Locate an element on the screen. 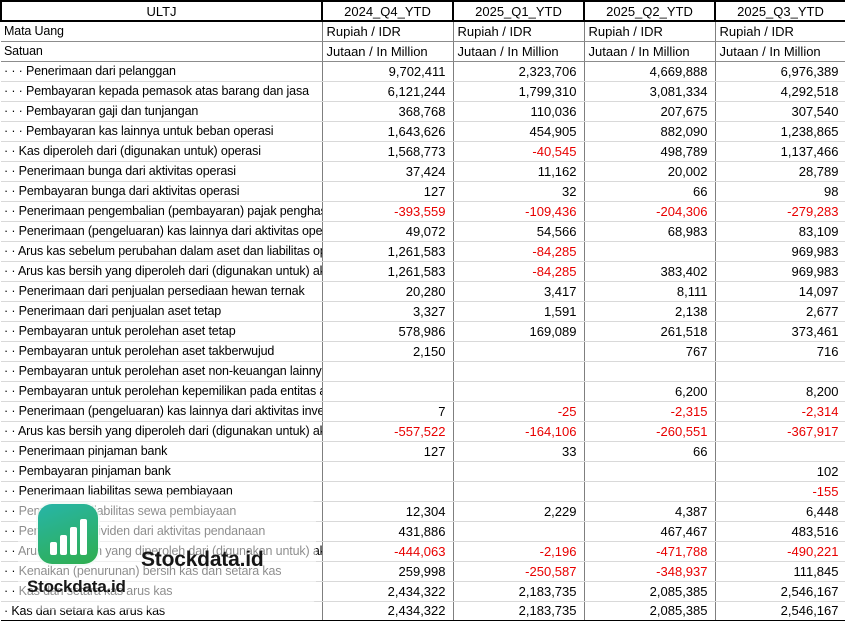 The width and height of the screenshot is (845, 621). table-row: · · Pembayaran pinjaman bank 102 is located at coordinates (423, 471).